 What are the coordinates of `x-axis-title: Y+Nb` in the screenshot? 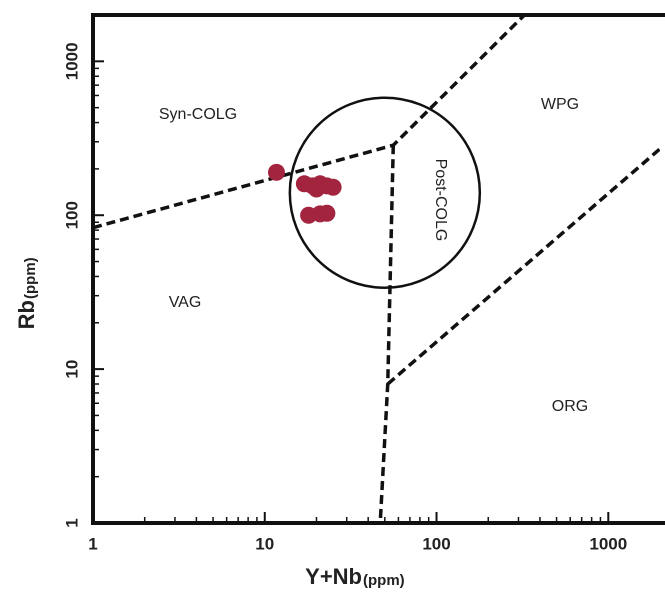 It's located at (333, 576).